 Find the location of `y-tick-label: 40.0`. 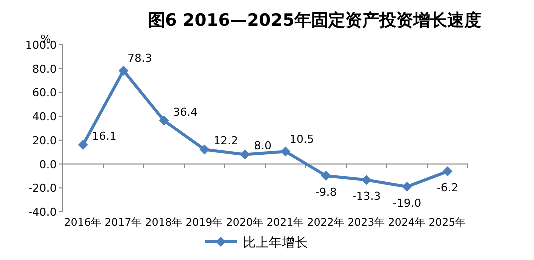

y-tick-label: 40.0 is located at coordinates (44, 117).